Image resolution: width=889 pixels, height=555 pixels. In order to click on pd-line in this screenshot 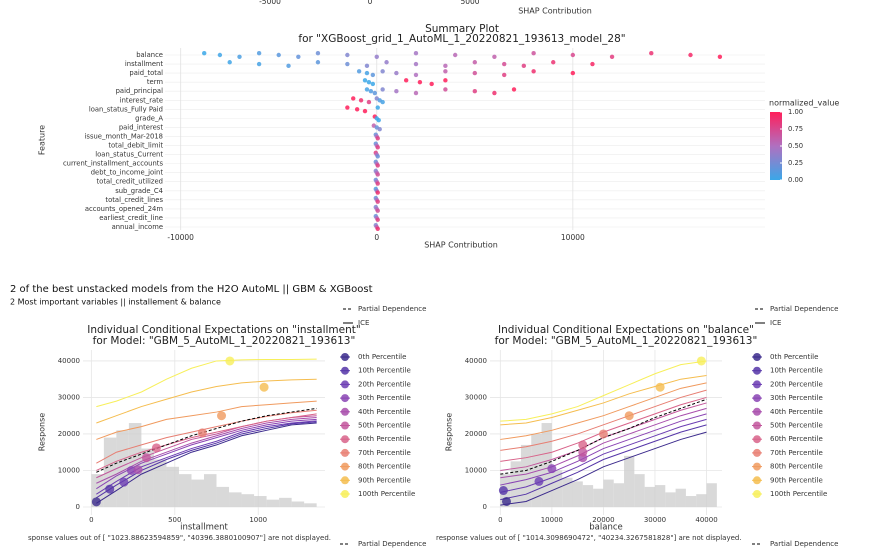, I will do `click(206, 440)`.